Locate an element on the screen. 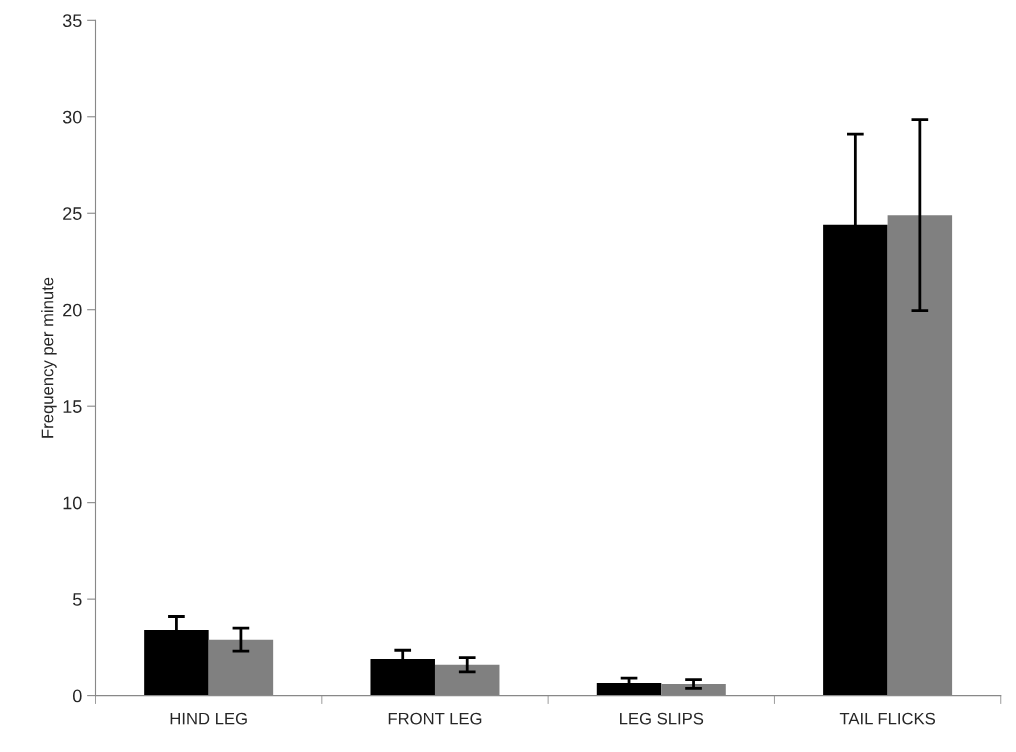 Image resolution: width=1016 pixels, height=752 pixels. y-tick-label: 35 is located at coordinates (72, 21).